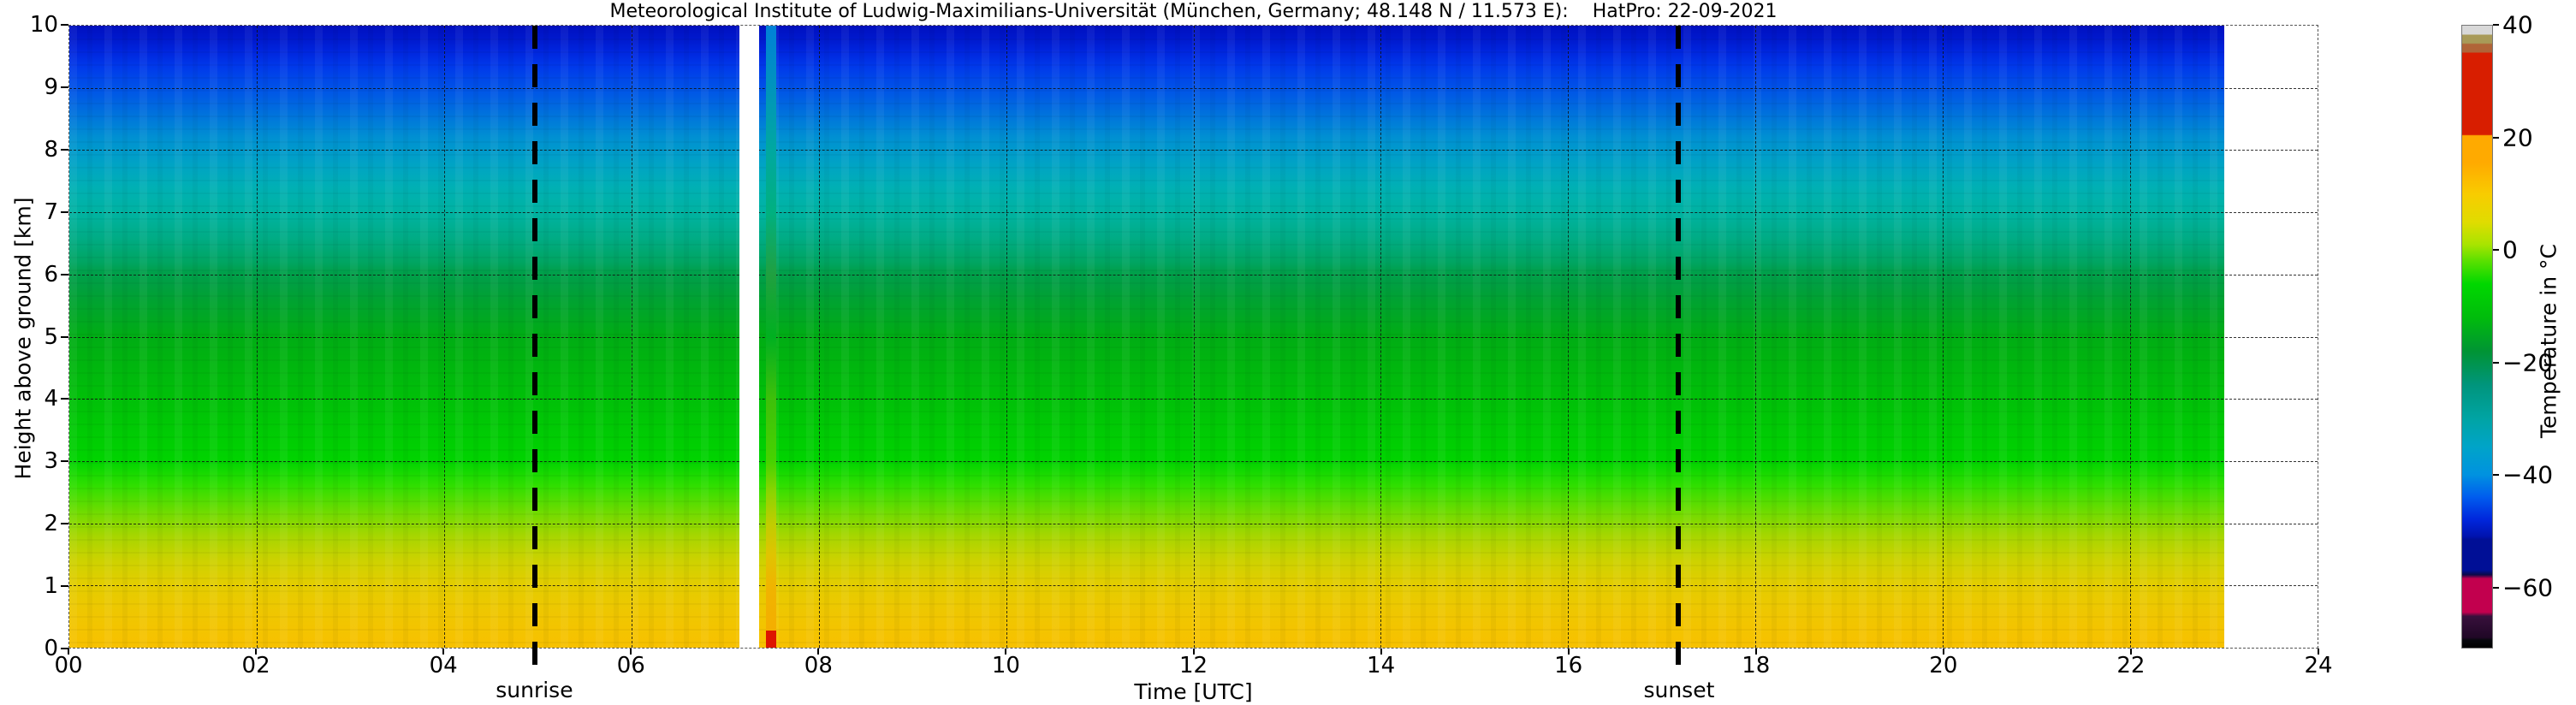 This screenshot has height=705, width=2576. I want to click on y-tick-label: 0, so click(51, 648).